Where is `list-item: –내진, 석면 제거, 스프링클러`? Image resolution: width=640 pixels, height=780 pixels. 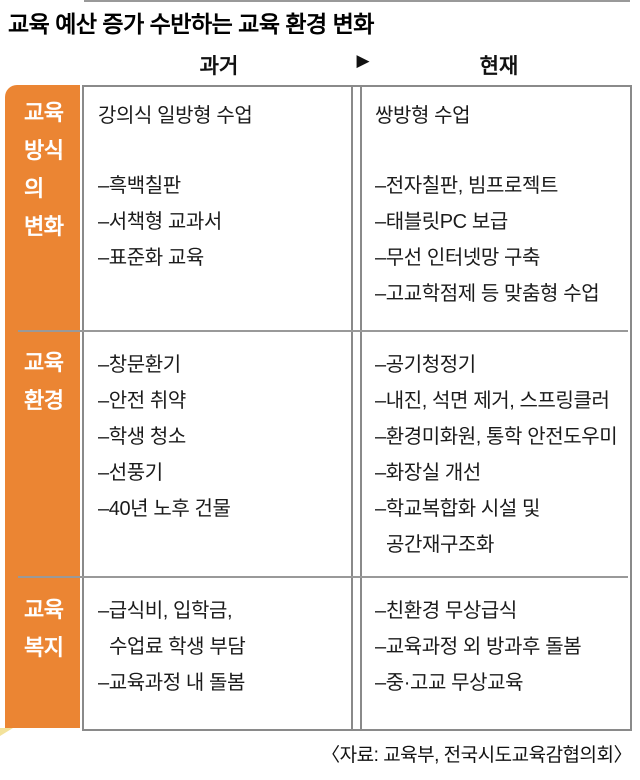 list-item: –내진, 석면 제거, 스프링클러 is located at coordinates (492, 401).